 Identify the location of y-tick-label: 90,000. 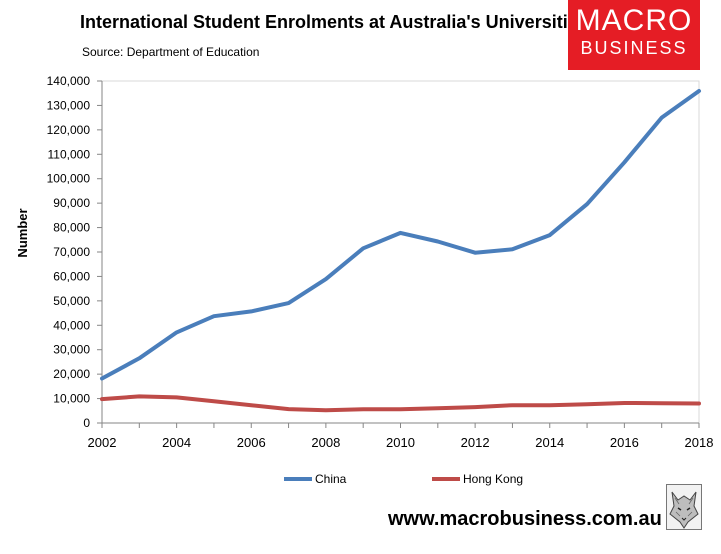
(71, 203).